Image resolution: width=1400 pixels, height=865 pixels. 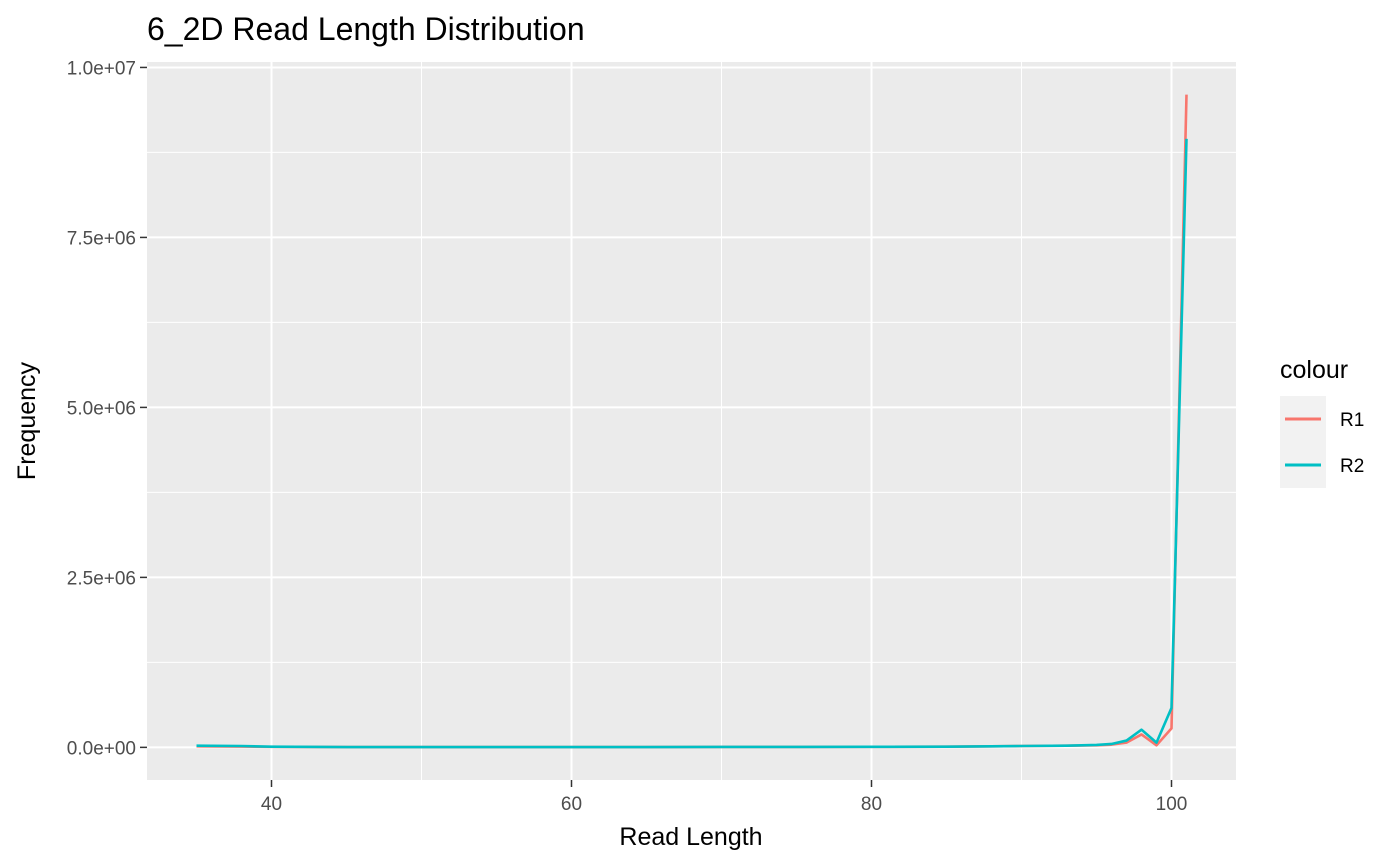 What do you see at coordinates (101, 748) in the screenshot?
I see `y-tick-label: 0.0e+00` at bounding box center [101, 748].